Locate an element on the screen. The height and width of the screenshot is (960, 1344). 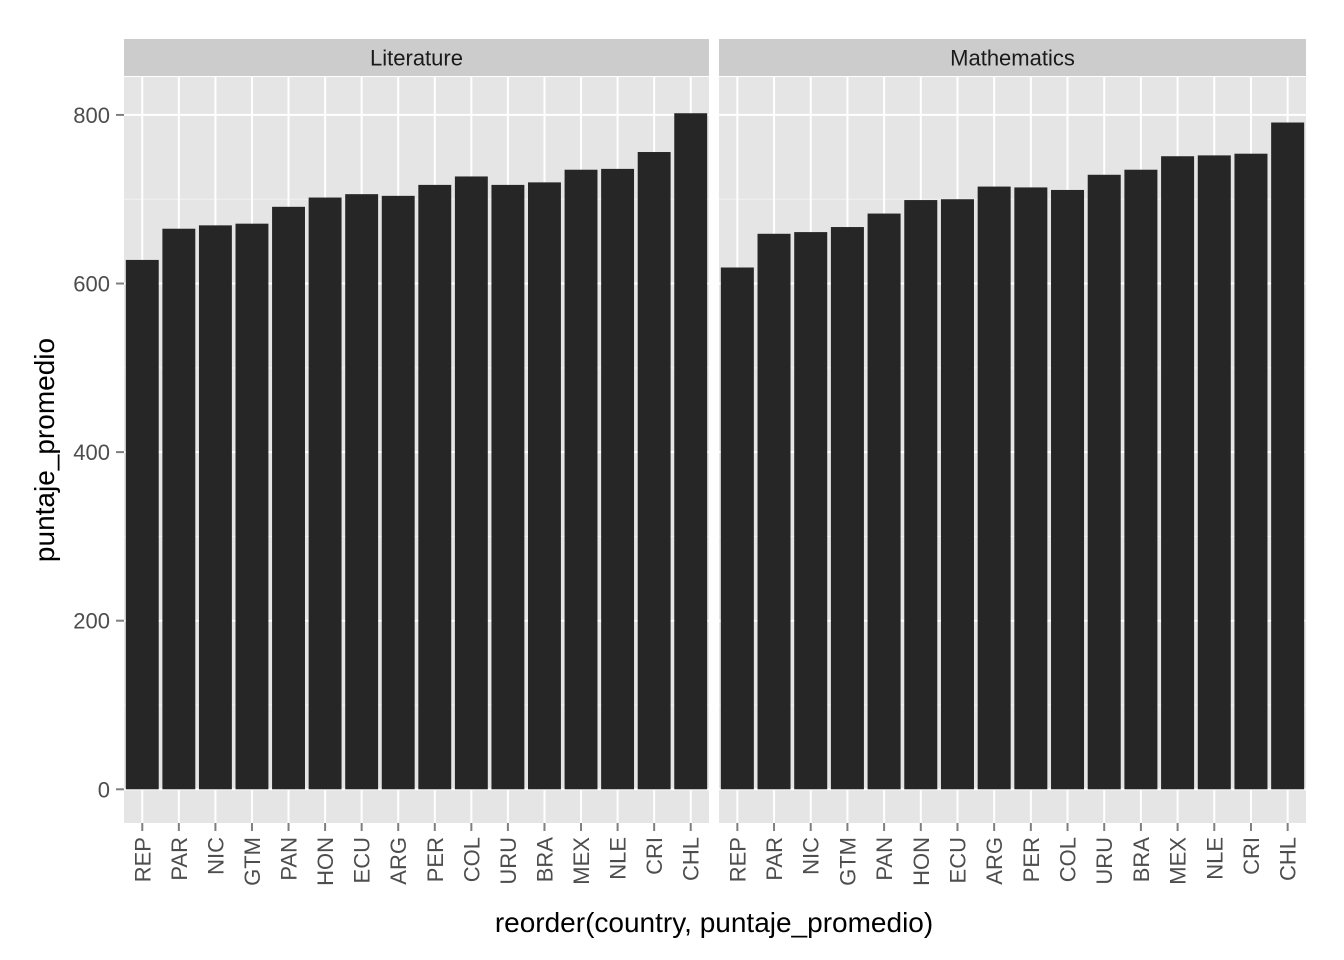
y-tick-label: 0 is located at coordinates (104, 789).